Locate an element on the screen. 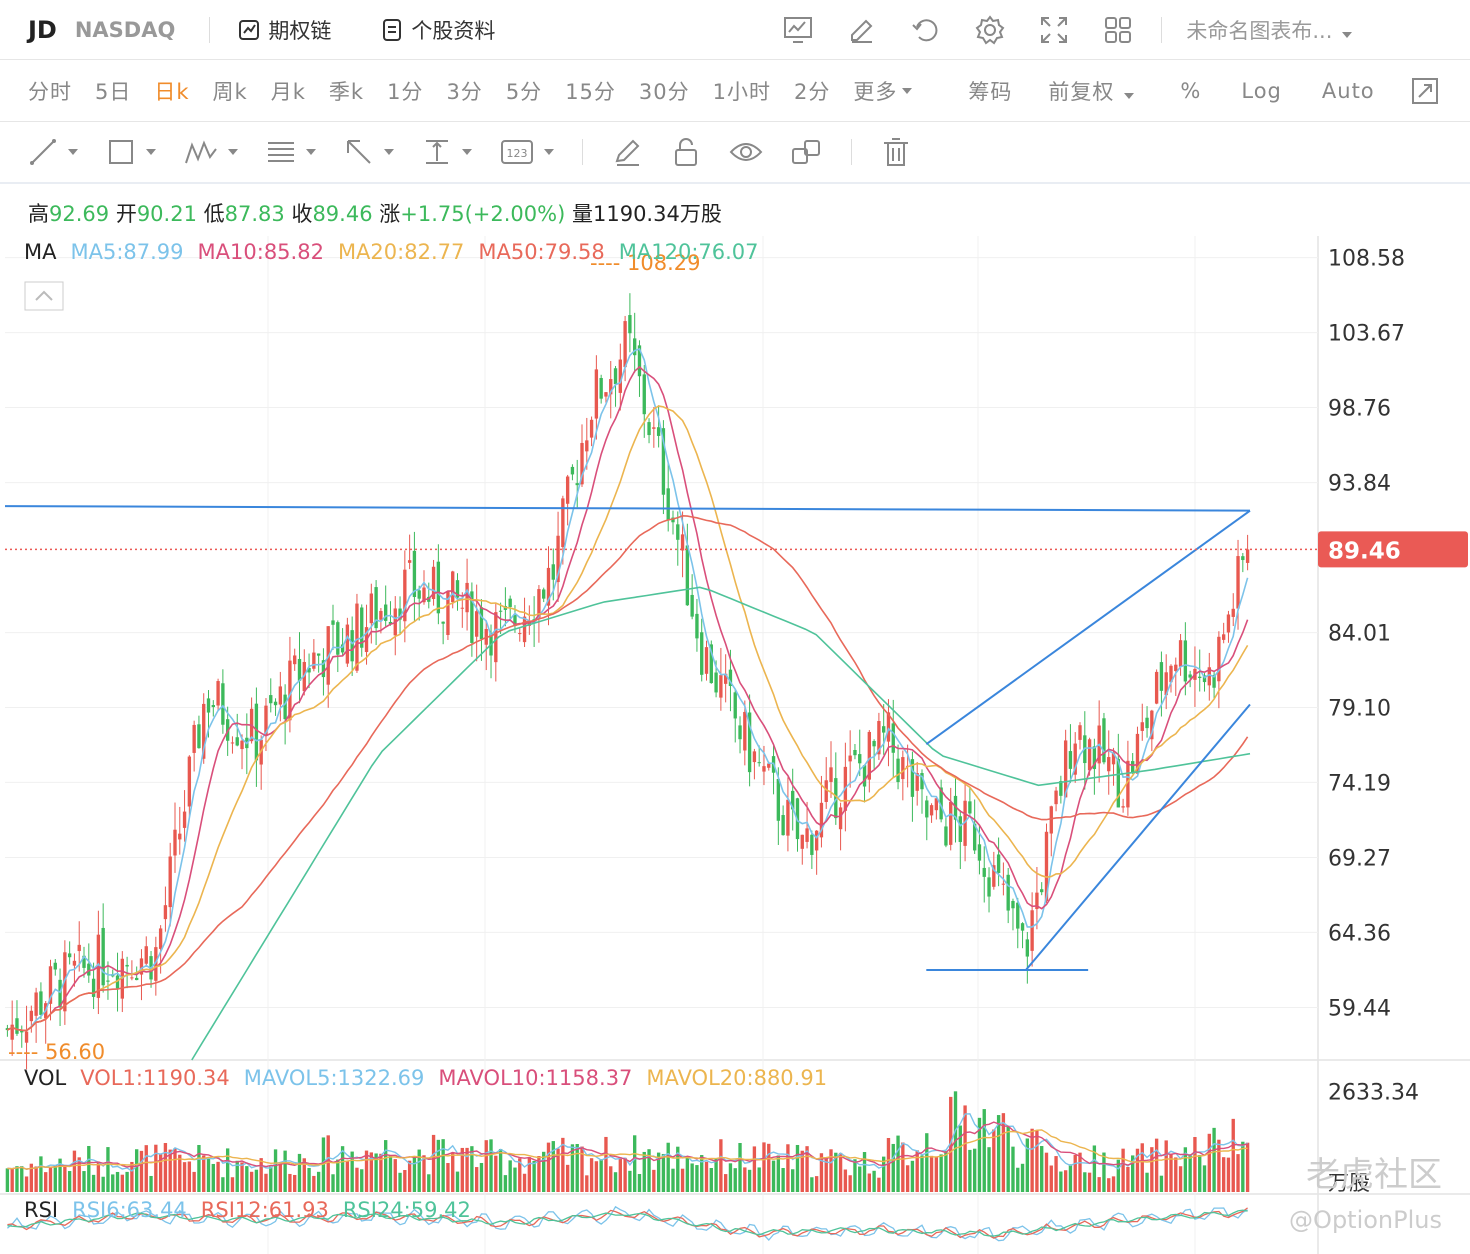  clone-icon is located at coordinates (807, 152).